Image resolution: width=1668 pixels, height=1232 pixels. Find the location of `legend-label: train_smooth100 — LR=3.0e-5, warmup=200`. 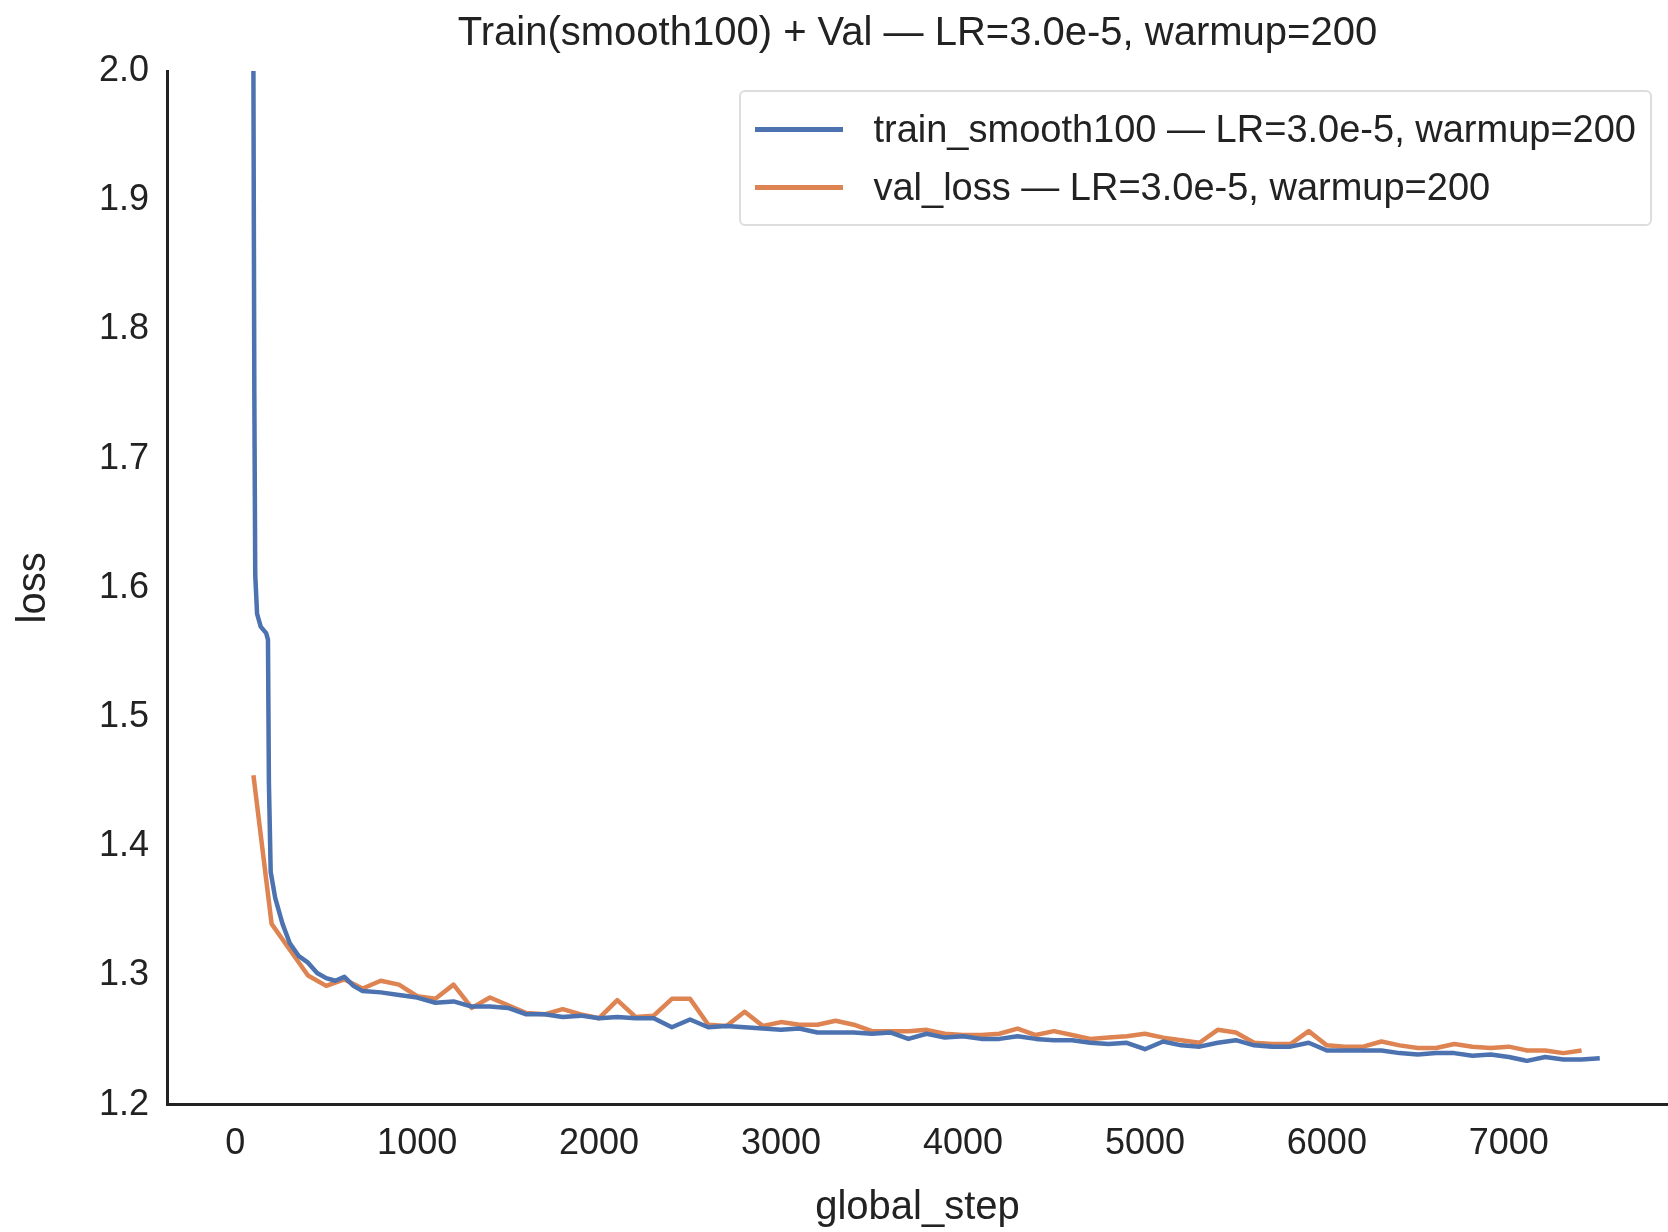

legend-label: train_smooth100 — LR=3.0e-5, warmup=200 is located at coordinates (1254, 129).